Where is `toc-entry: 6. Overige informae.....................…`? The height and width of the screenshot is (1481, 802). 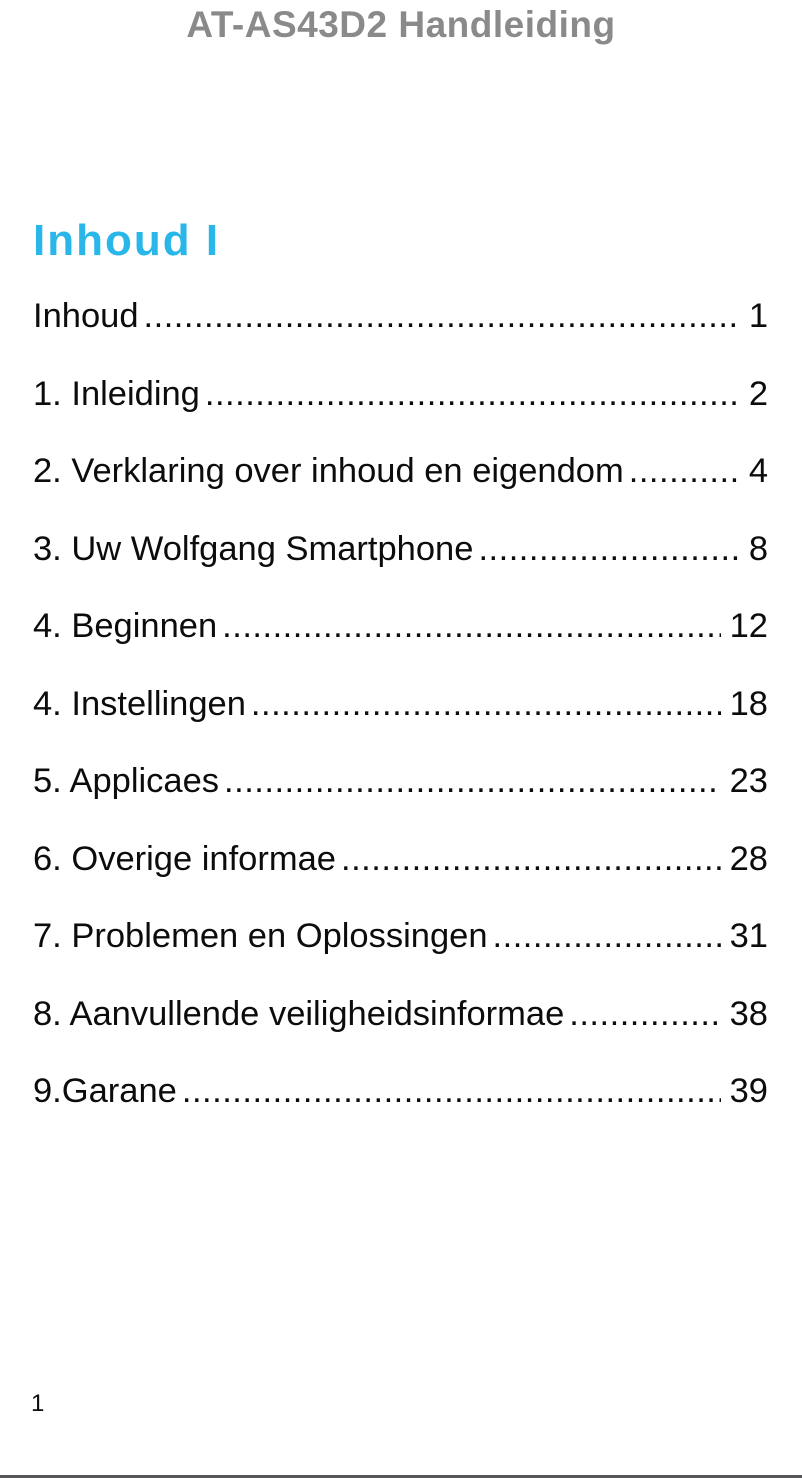
toc-entry: 6. Overige informae.....................… is located at coordinates (400, 873).